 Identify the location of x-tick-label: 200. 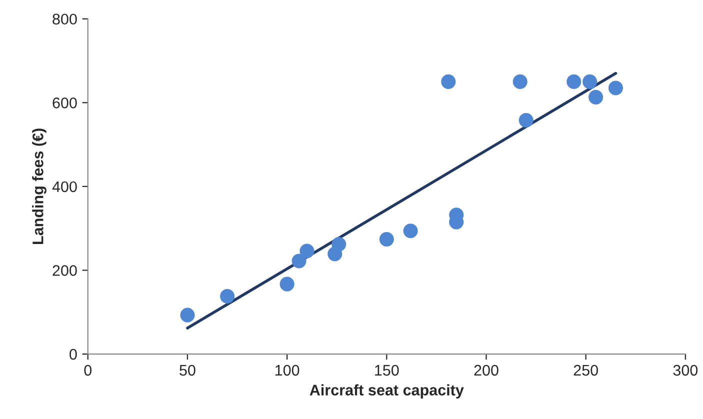
(486, 370).